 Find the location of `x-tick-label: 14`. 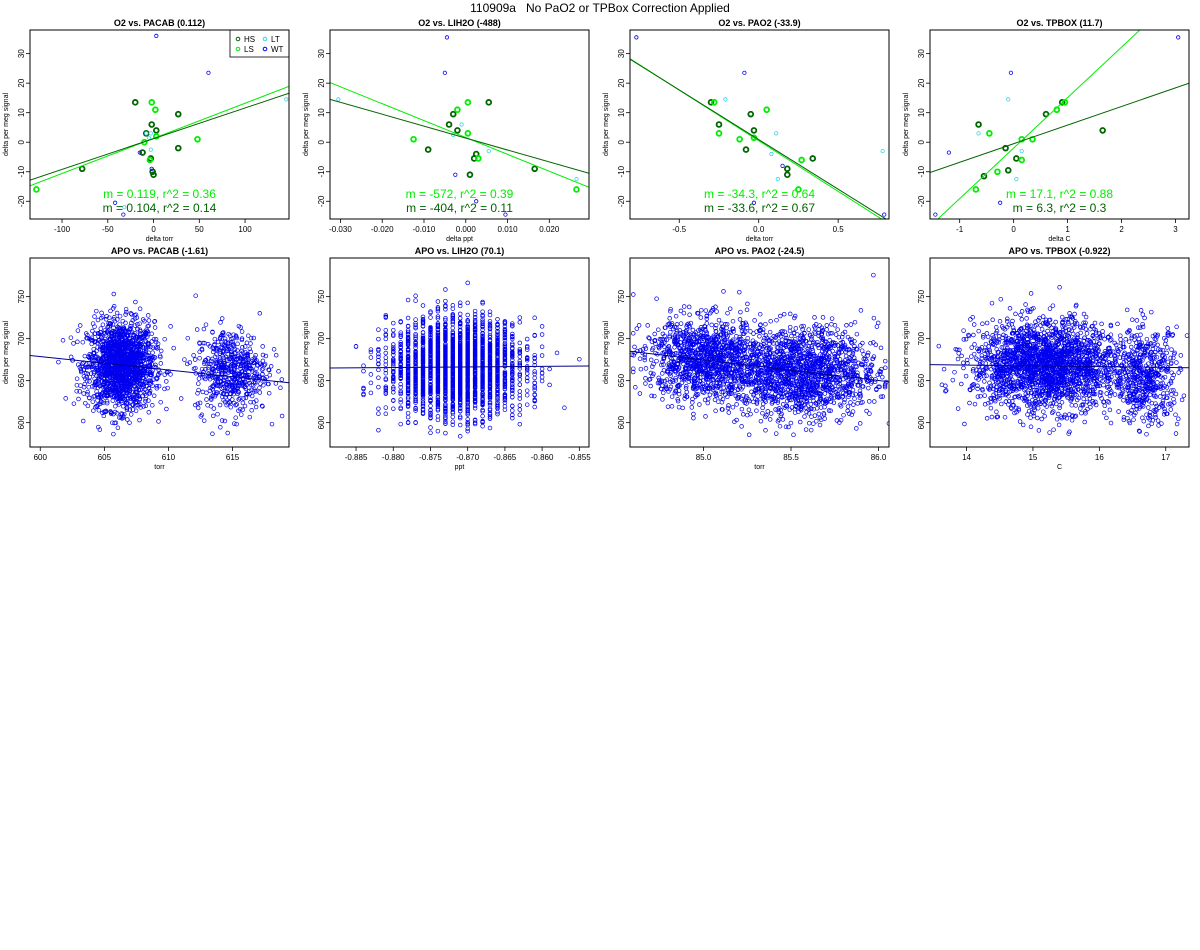

x-tick-label: 14 is located at coordinates (966, 457).